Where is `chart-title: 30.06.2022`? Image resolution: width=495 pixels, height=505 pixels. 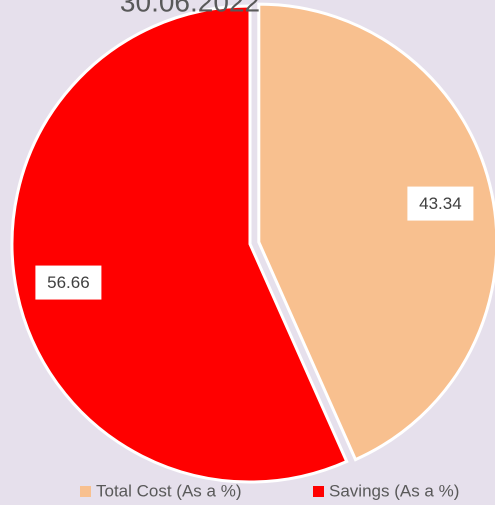 chart-title: 30.06.2022 is located at coordinates (190, 8).